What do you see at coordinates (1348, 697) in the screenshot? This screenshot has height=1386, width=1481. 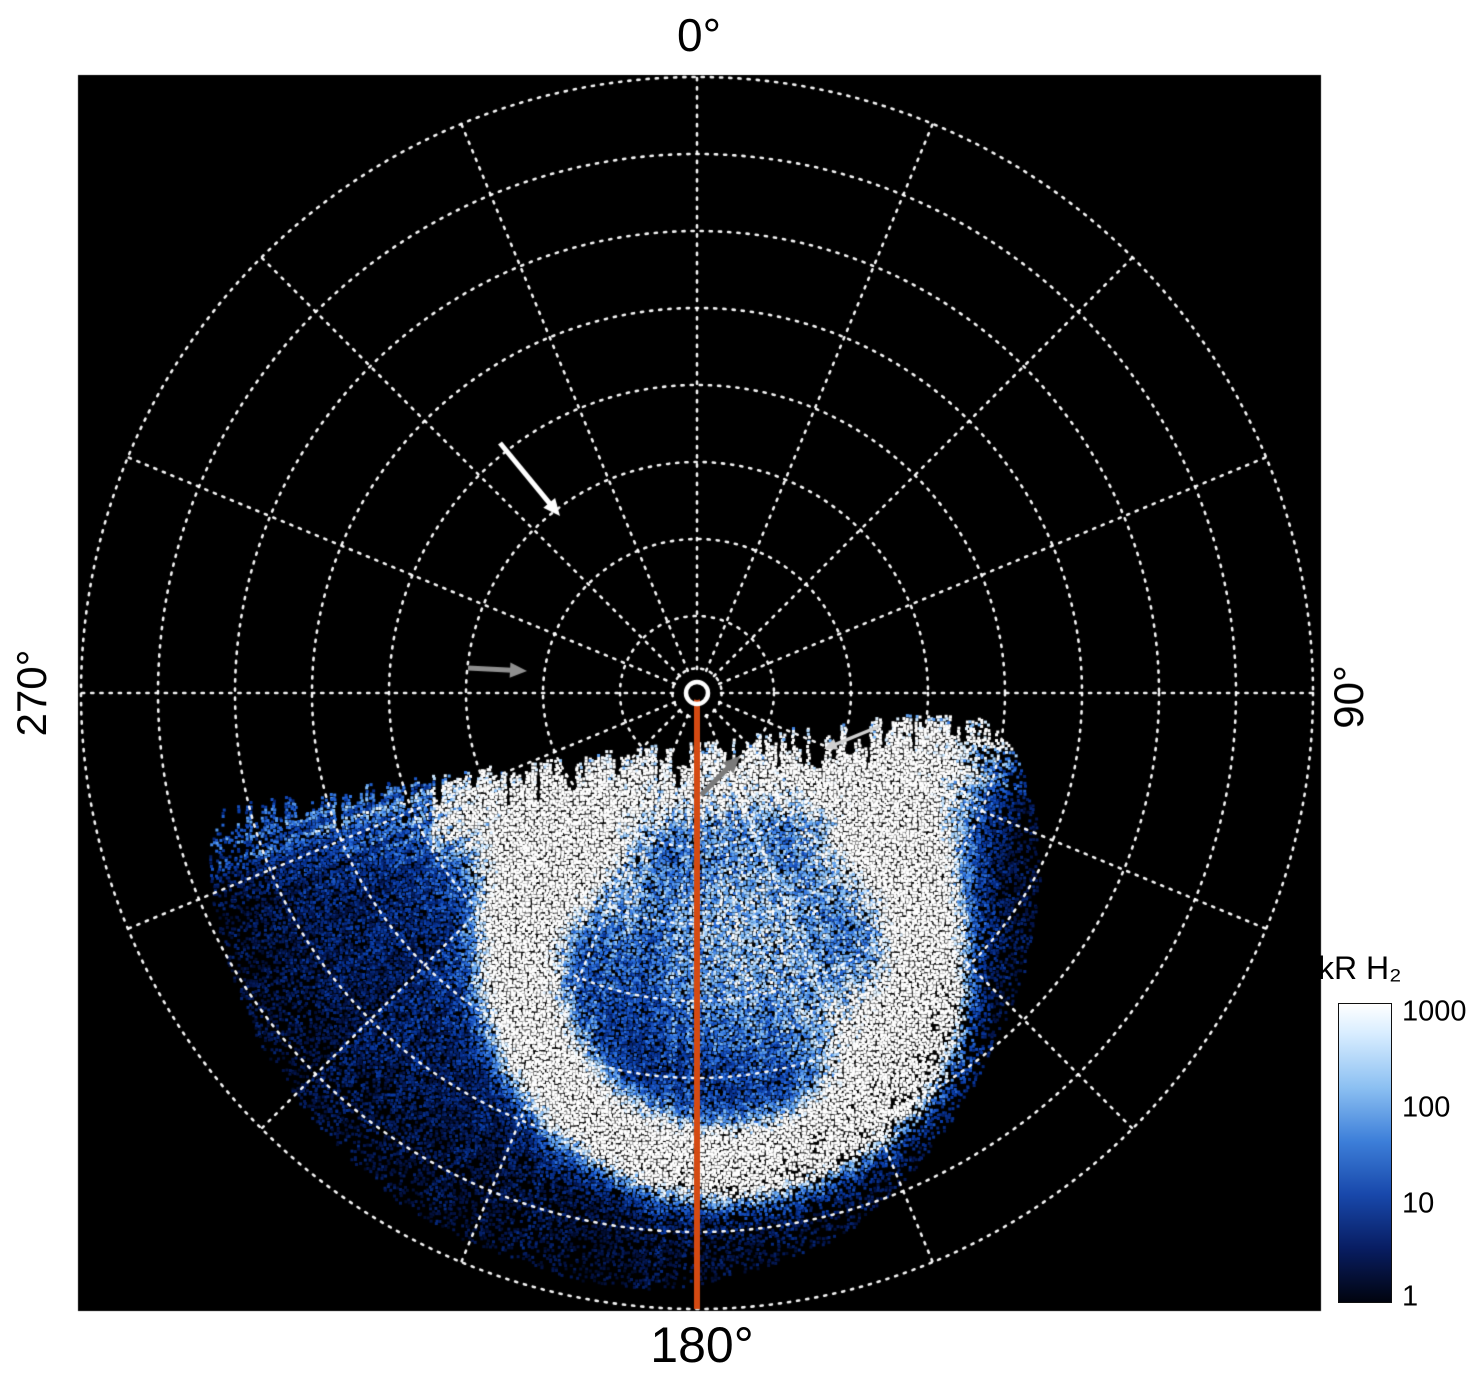 I see `angle-label-90: 90°` at bounding box center [1348, 697].